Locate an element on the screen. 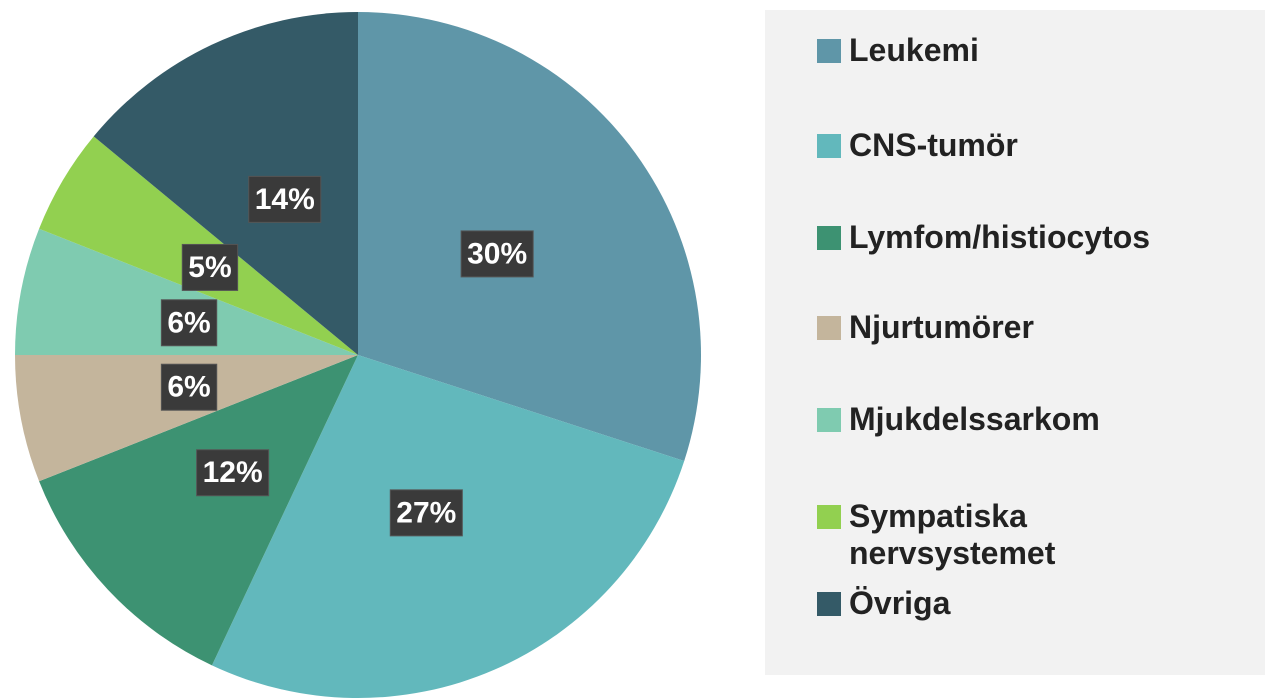 This screenshot has width=1265, height=699. legend-entry: Mjukdelssarkom is located at coordinates (978, 419).